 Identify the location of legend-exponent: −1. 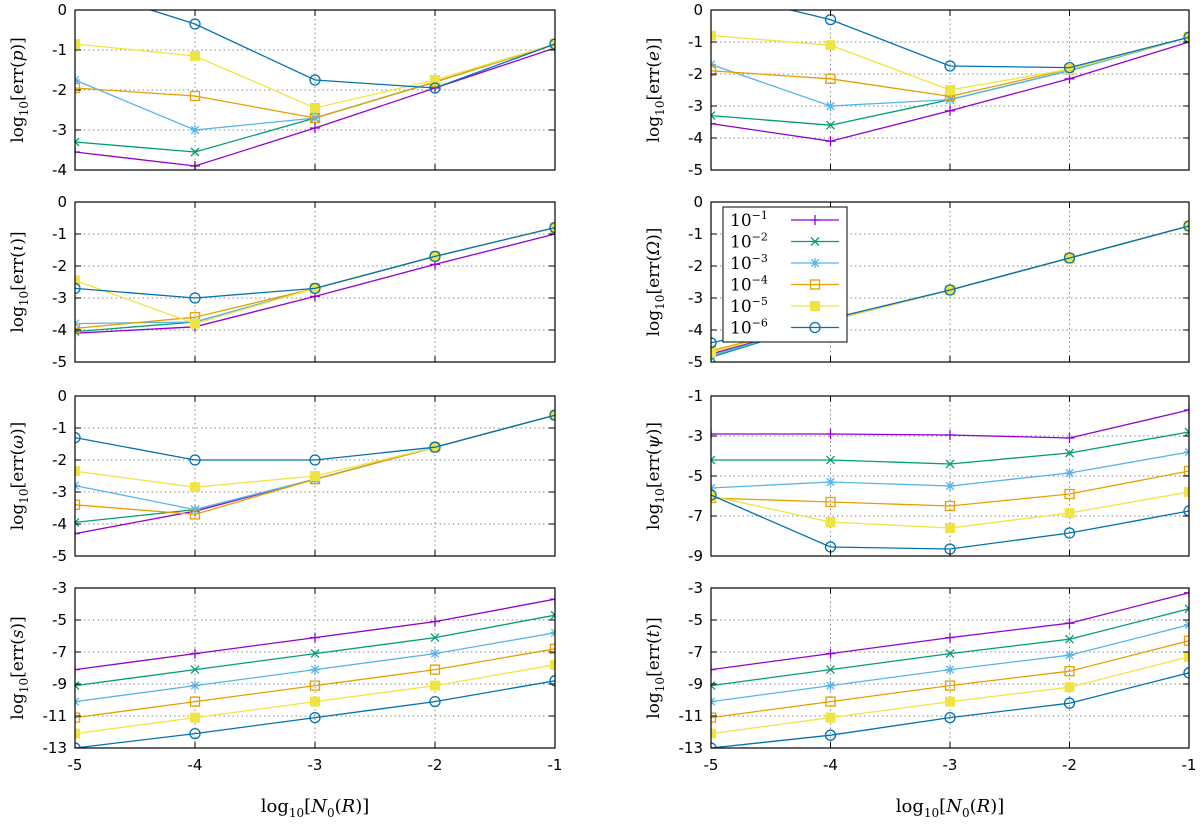
(760, 215).